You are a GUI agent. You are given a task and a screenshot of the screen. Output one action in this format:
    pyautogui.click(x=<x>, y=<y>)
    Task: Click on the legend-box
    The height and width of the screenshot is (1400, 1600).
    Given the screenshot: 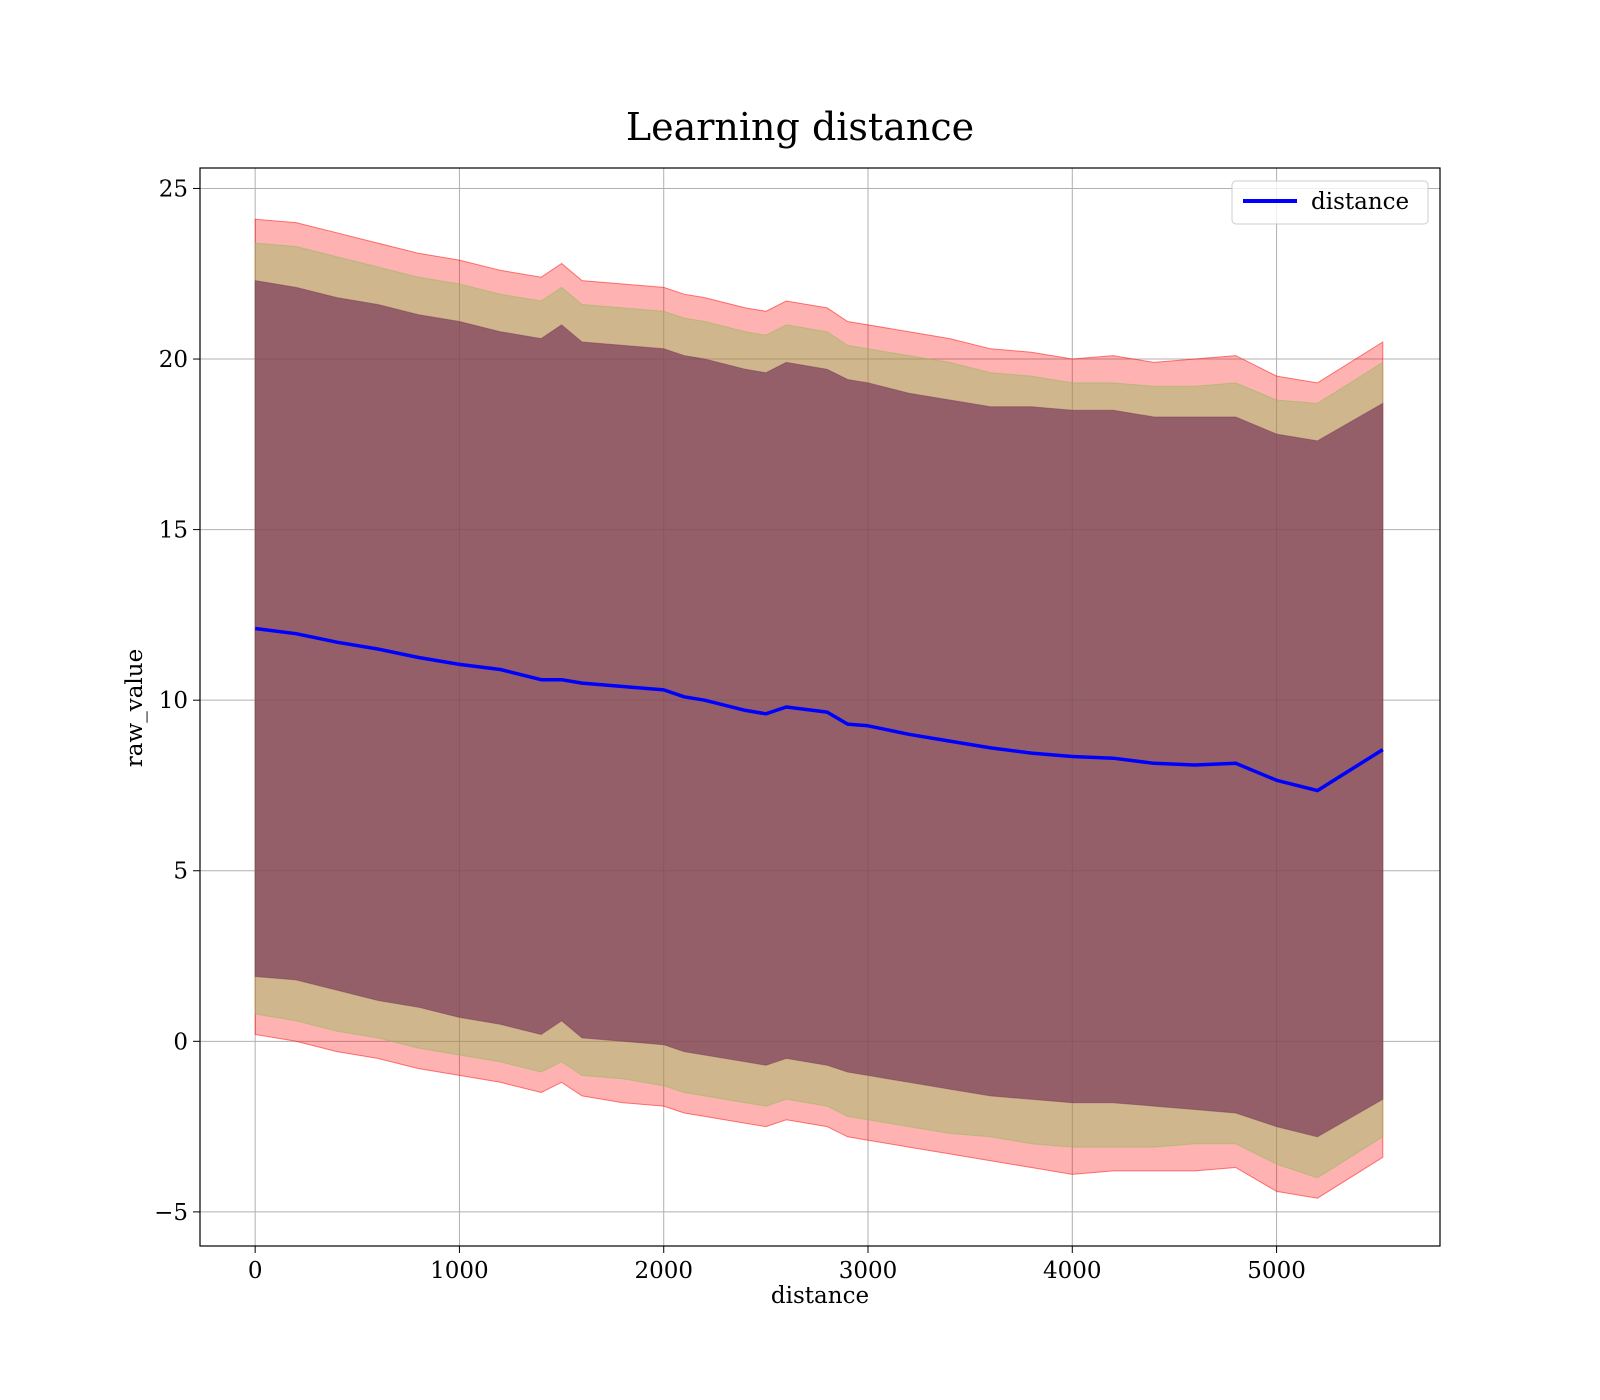 What is the action you would take?
    pyautogui.click(x=1330, y=202)
    